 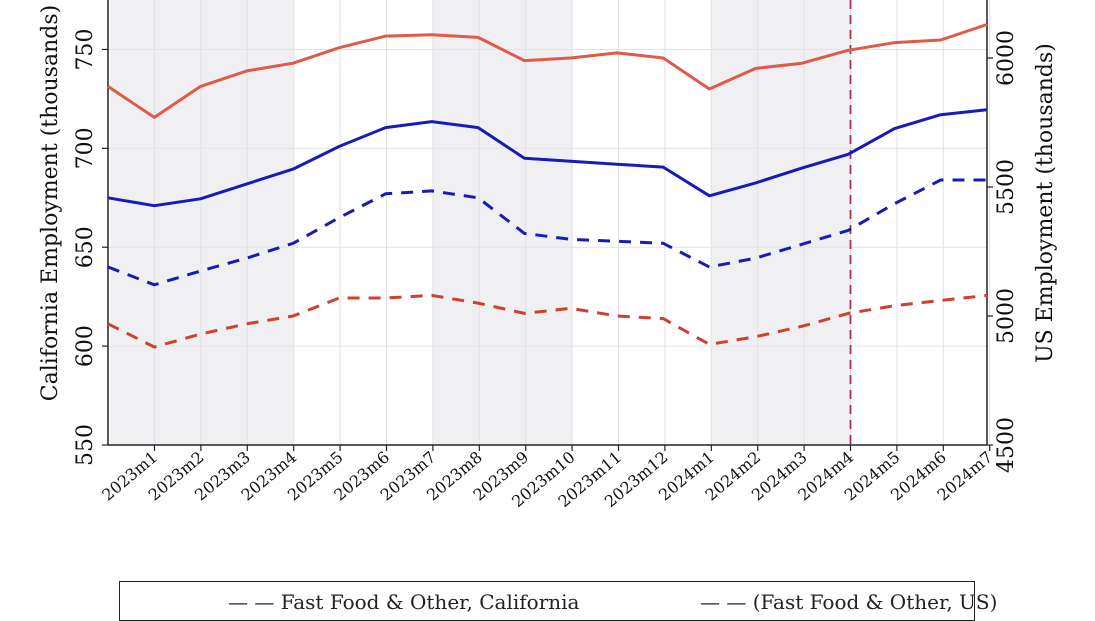 What do you see at coordinates (85, 445) in the screenshot?
I see `y-tick-label-left: 550` at bounding box center [85, 445].